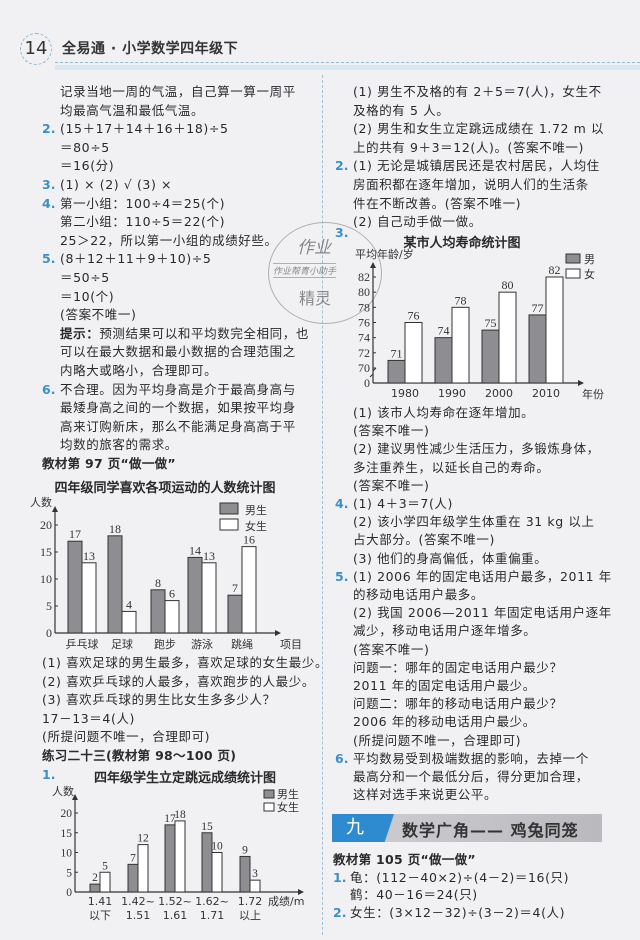 This screenshot has height=940, width=640. What do you see at coordinates (178, 390) in the screenshot?
I see `answer-line: 不合理。因为平均身高是介于最高身高与` at bounding box center [178, 390].